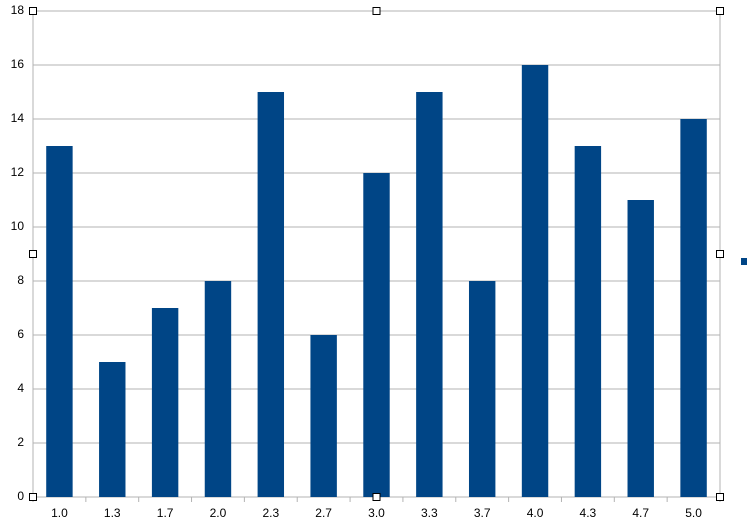 This screenshot has width=747, height=526. Describe the element at coordinates (18, 10) in the screenshot. I see `y-tick-label: 18` at that location.